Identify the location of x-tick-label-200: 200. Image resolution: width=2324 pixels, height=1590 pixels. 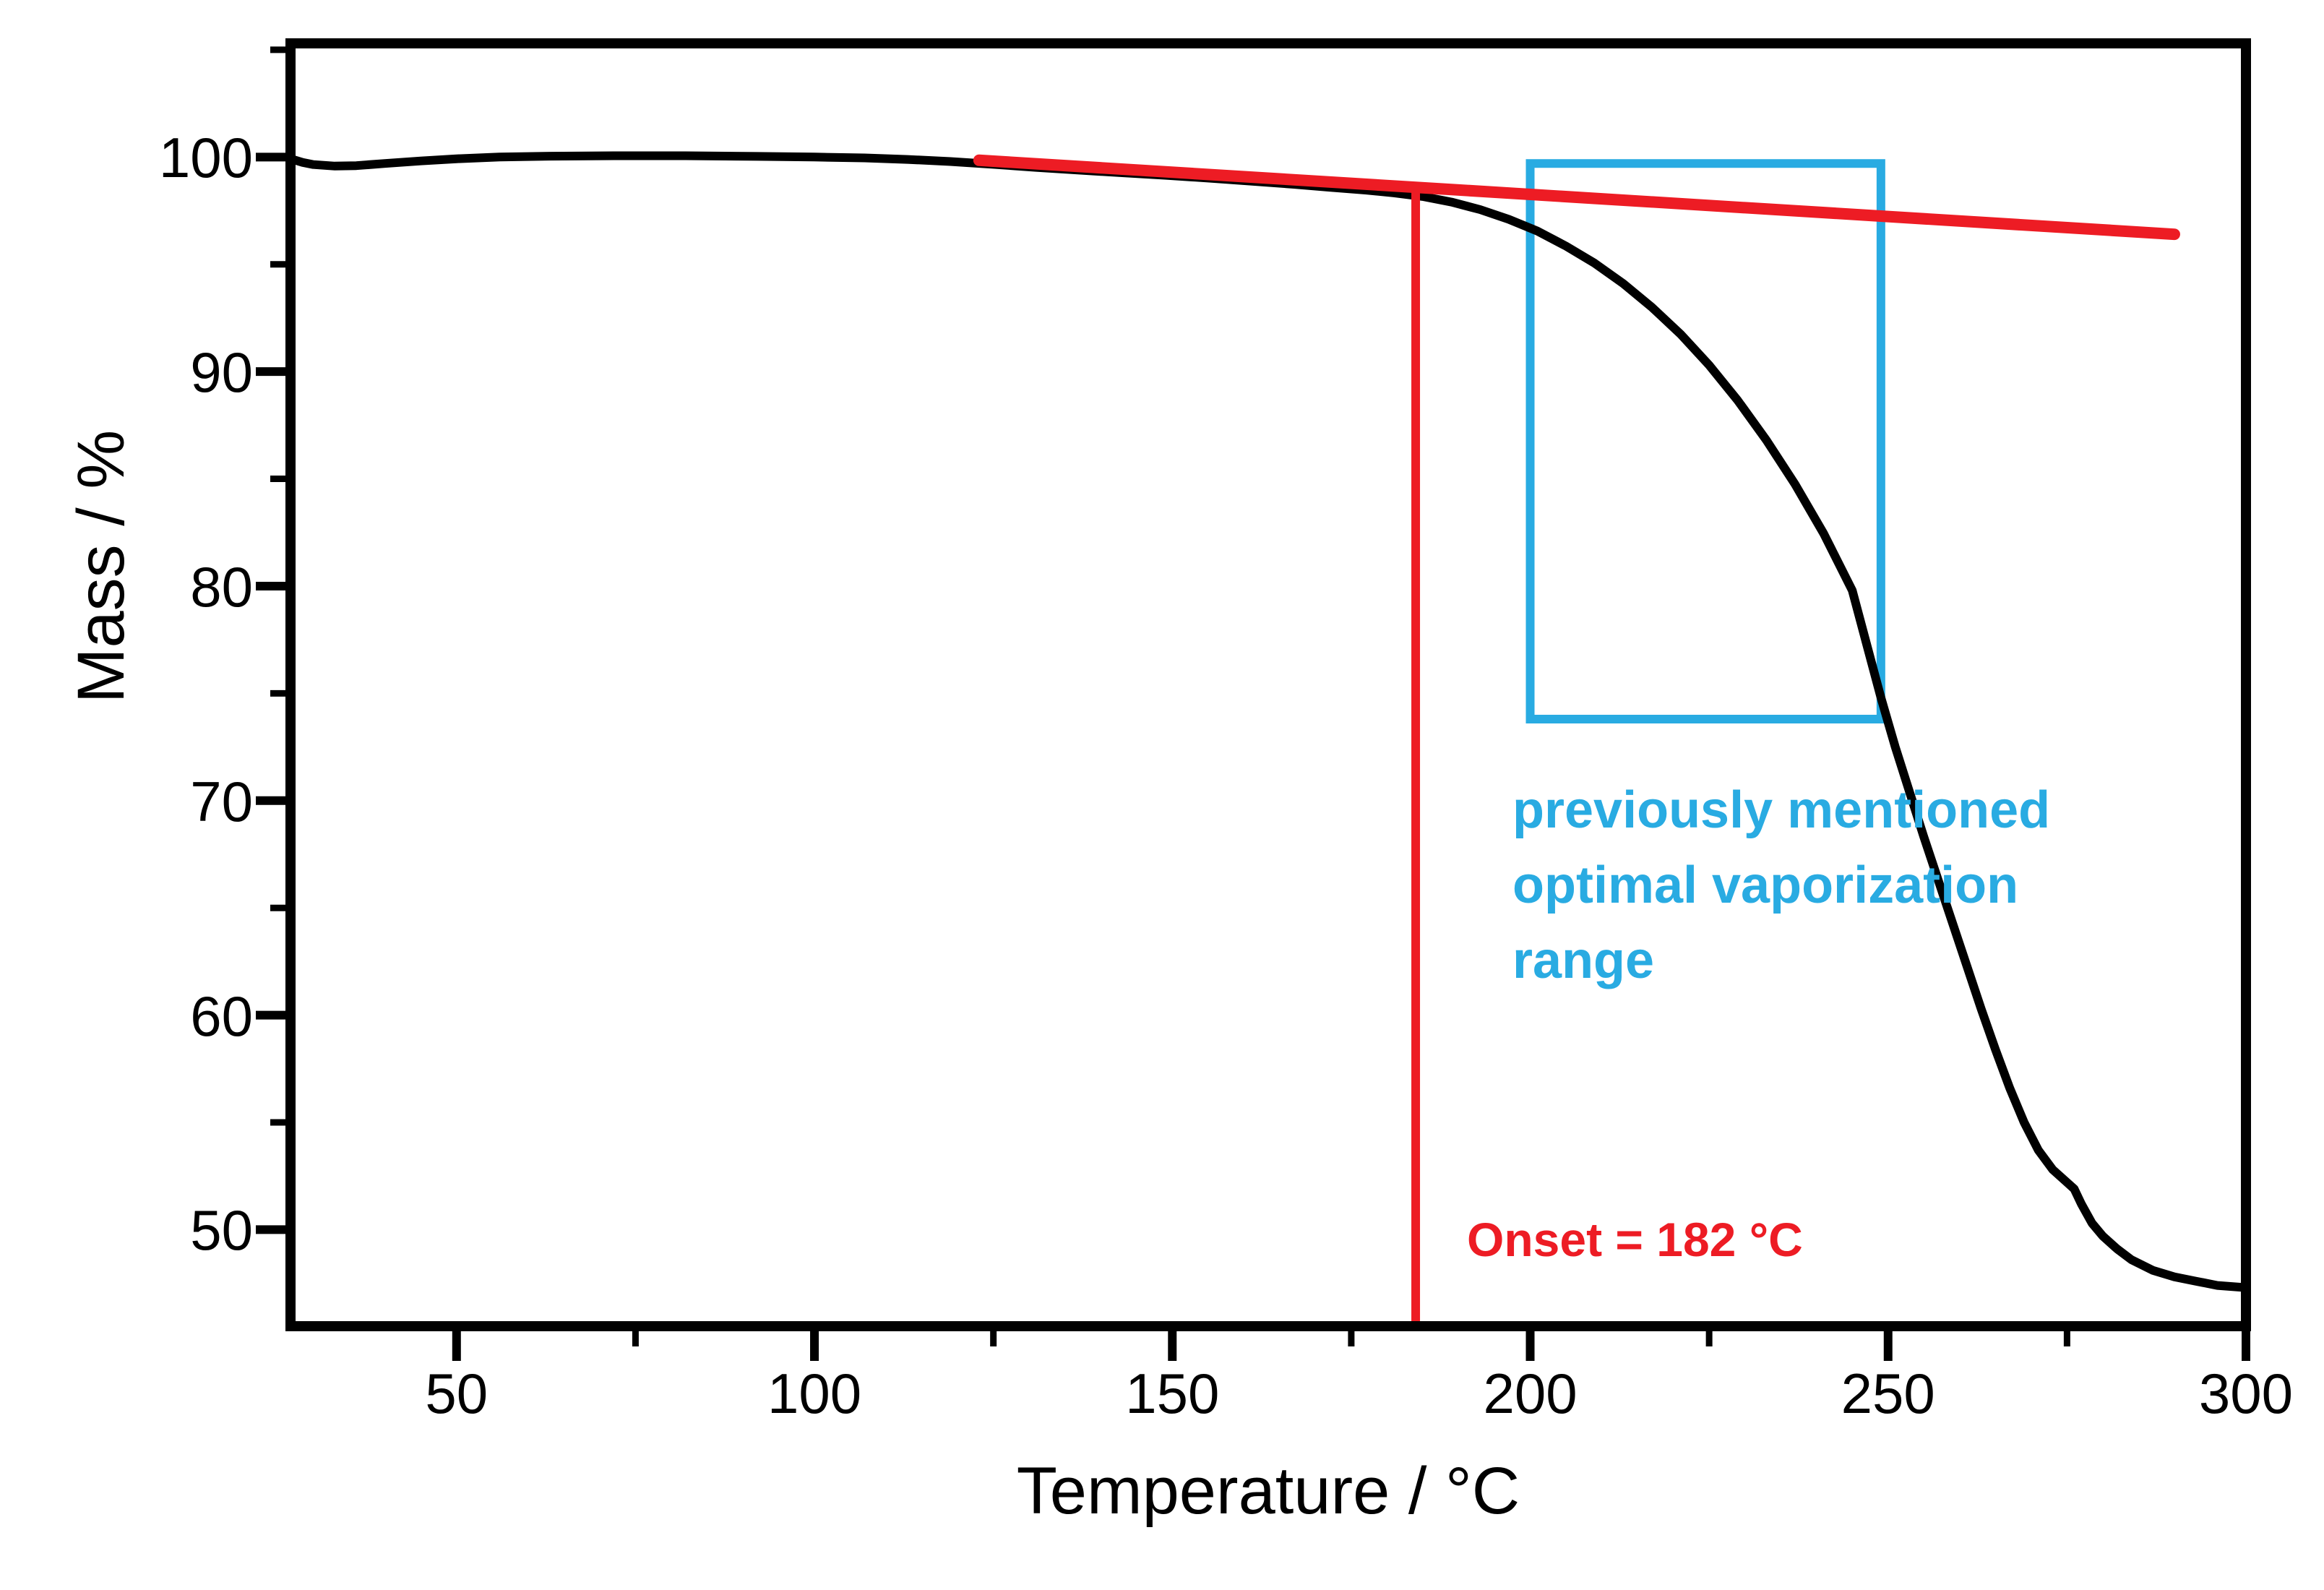
(1530, 1393).